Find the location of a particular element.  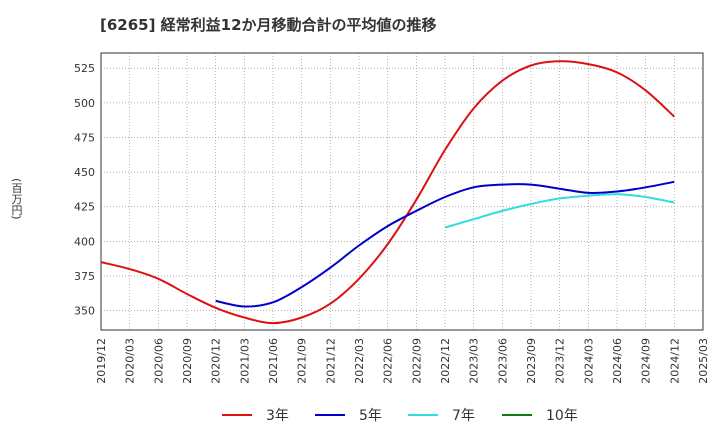

x-tick-label: 2020/03 is located at coordinates (130, 361).